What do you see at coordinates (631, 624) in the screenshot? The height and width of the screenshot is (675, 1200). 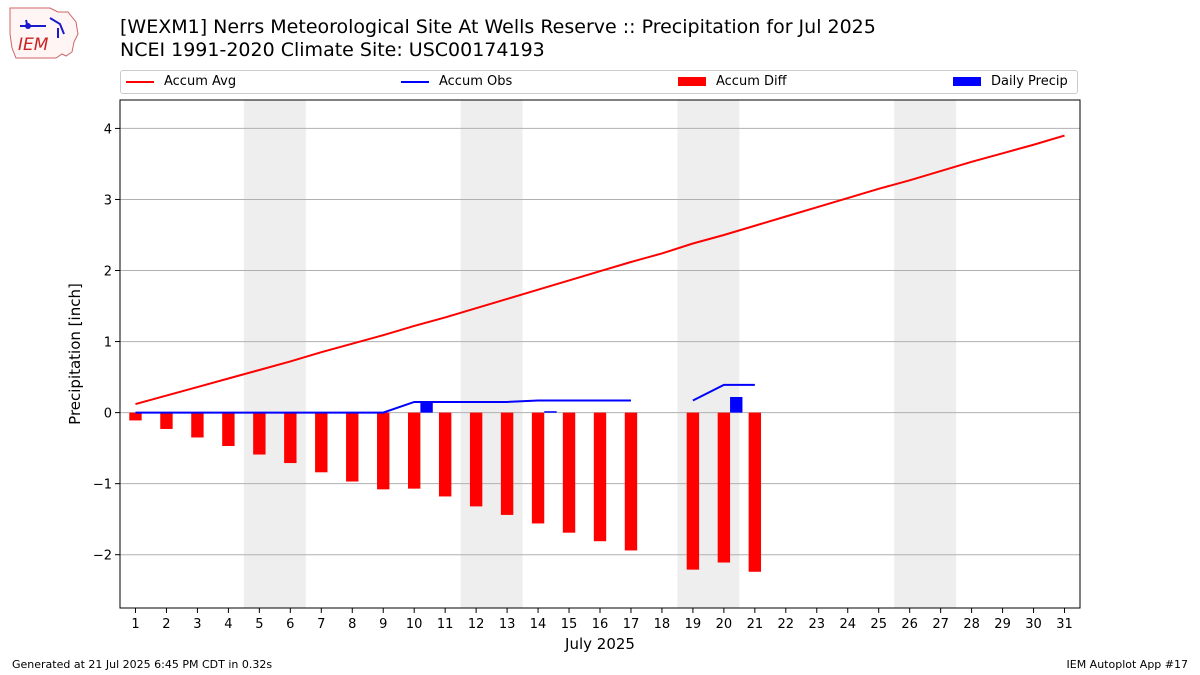 I see `x-tick-label: 17` at bounding box center [631, 624].